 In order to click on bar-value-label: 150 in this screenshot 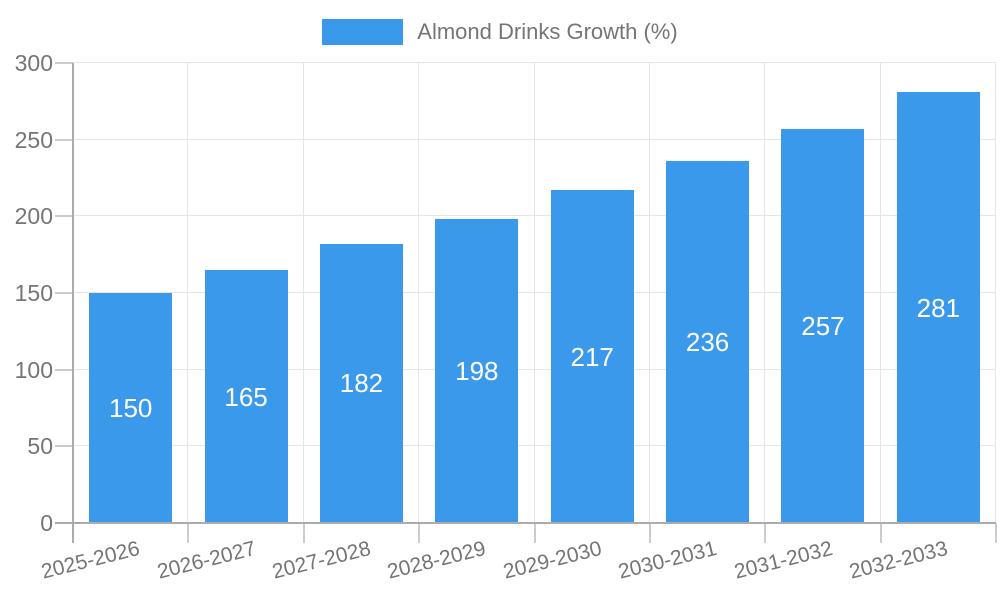, I will do `click(130, 408)`.